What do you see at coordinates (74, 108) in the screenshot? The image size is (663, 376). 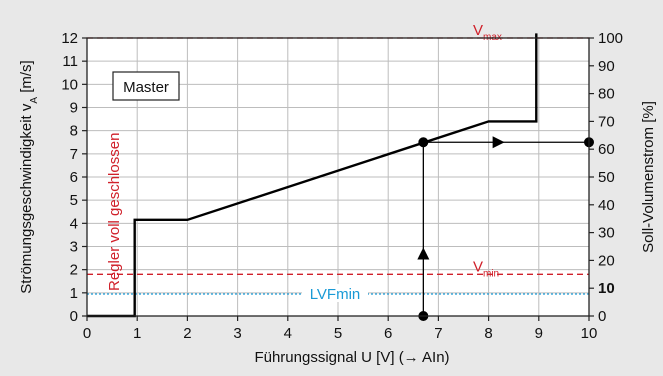 I see `y-left-tick-label: 9` at bounding box center [74, 108].